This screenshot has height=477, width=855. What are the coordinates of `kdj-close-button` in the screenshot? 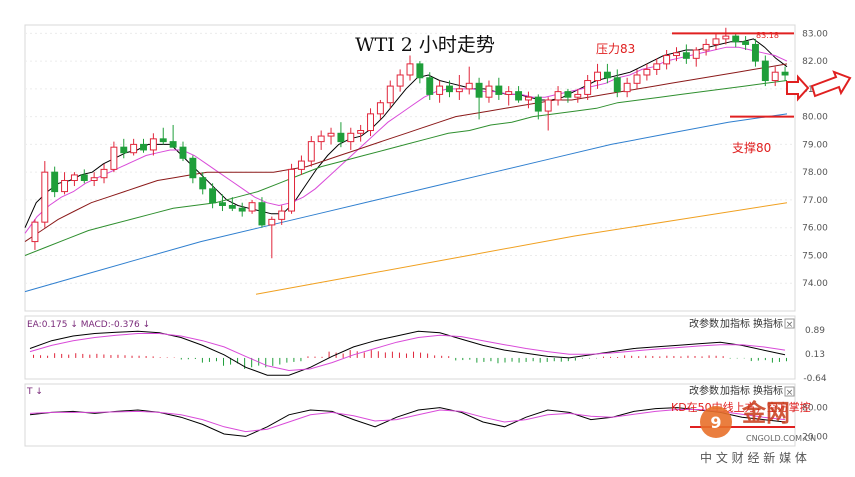 It's located at (789, 391).